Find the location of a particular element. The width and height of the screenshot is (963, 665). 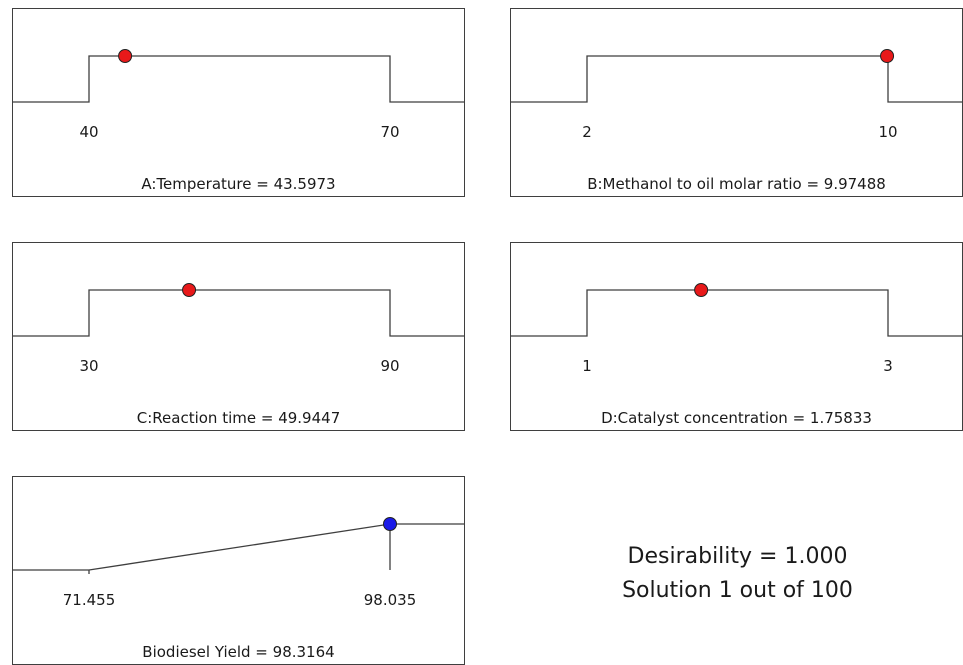

ramp-panel-biodiesel-yield: 71.455 98.035 Biodiesel Yield = 98.3164 is located at coordinates (238, 570).